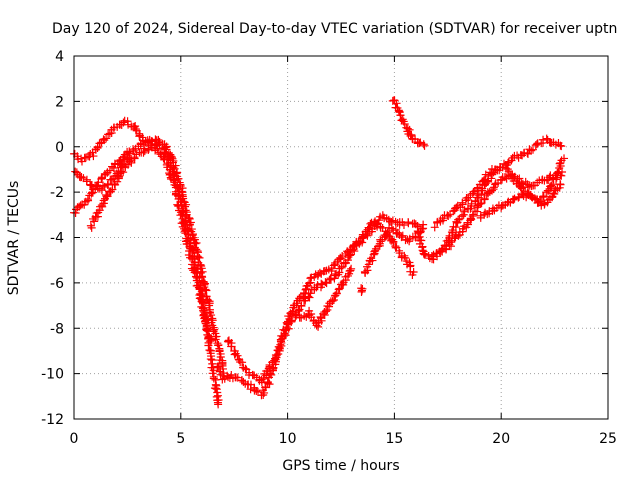 The image size is (640, 480). I want to click on x-tick-label: 25, so click(608, 439).